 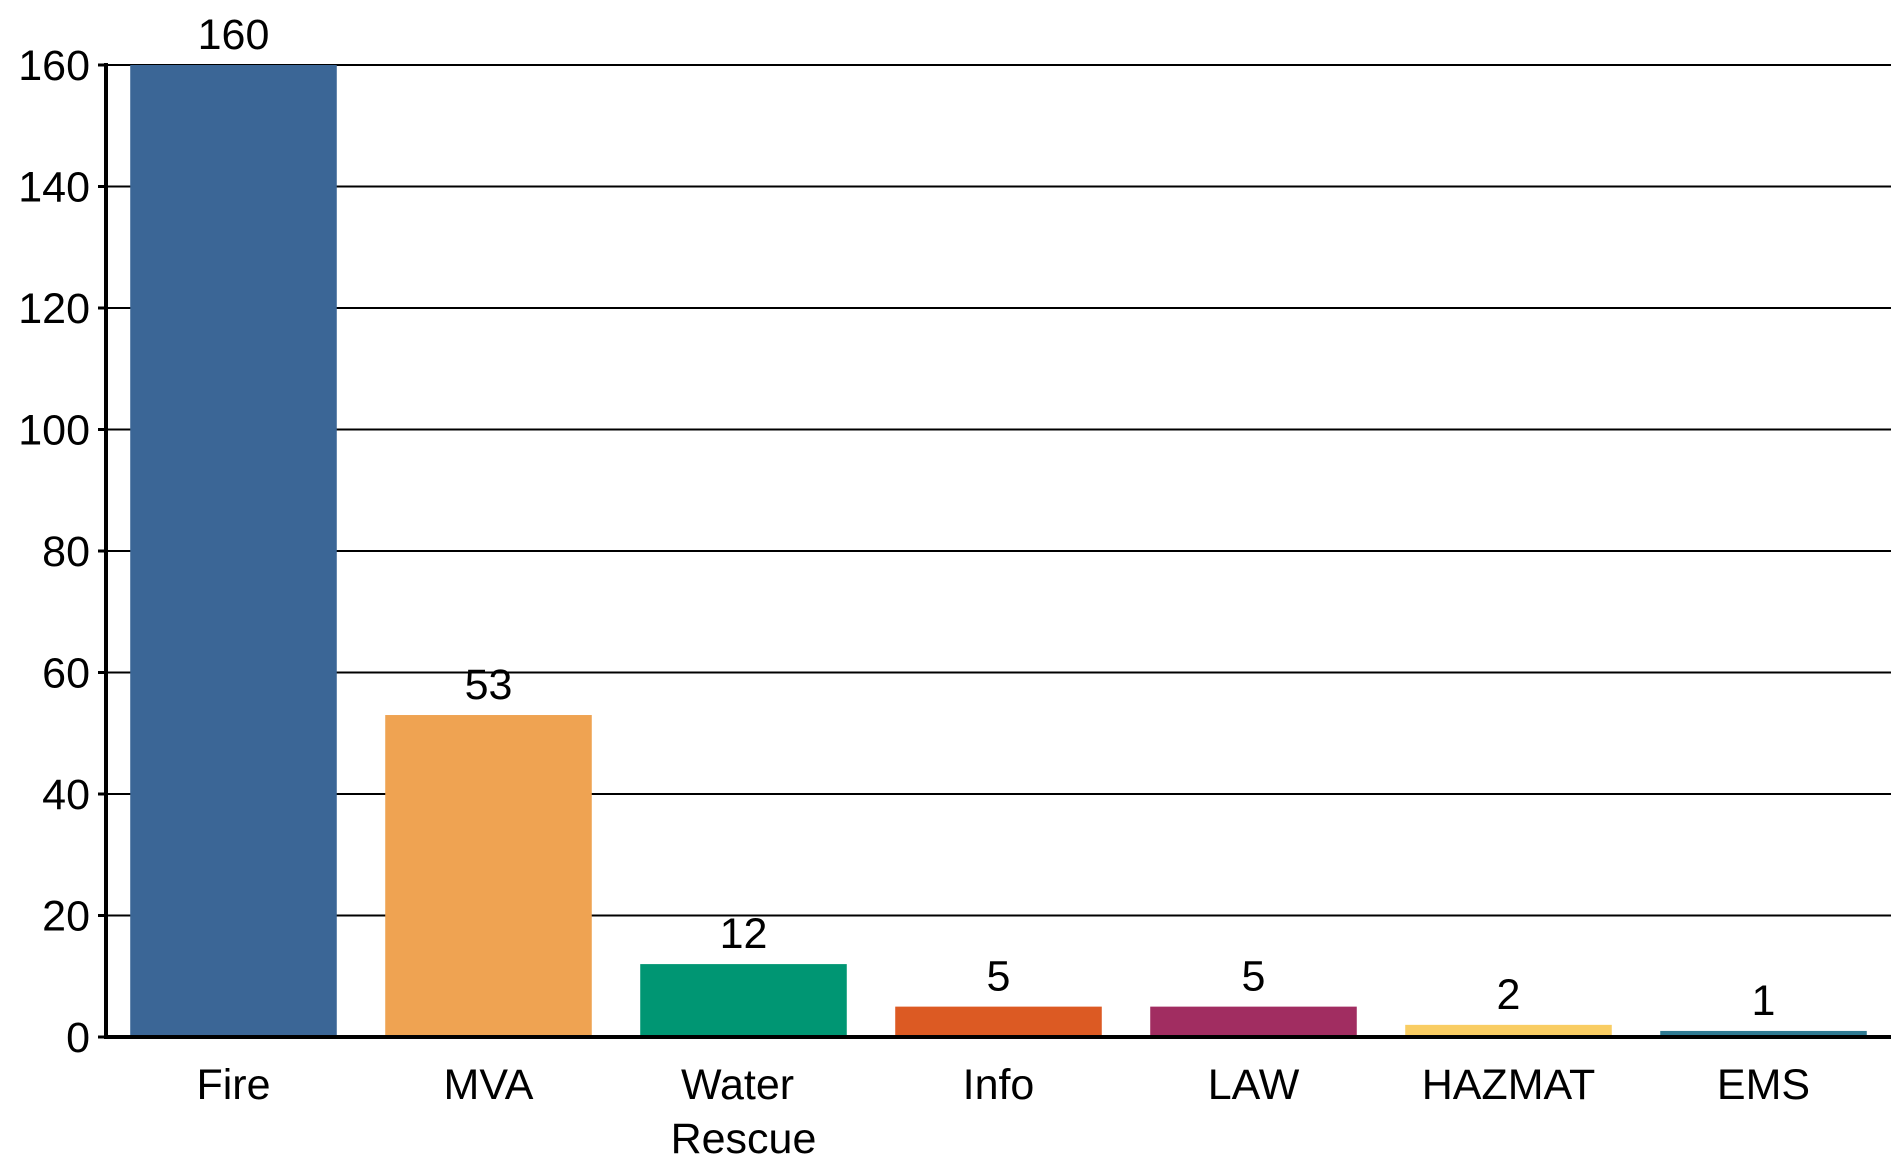 What do you see at coordinates (54, 431) in the screenshot?
I see `y-tick-label: 100` at bounding box center [54, 431].